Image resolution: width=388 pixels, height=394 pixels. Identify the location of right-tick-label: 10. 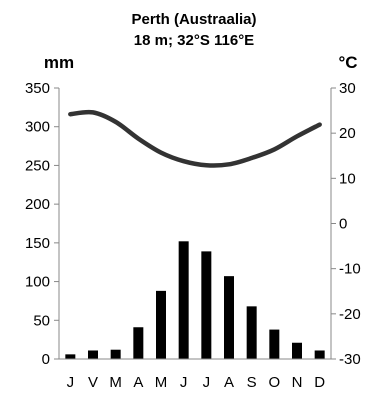
(347, 178).